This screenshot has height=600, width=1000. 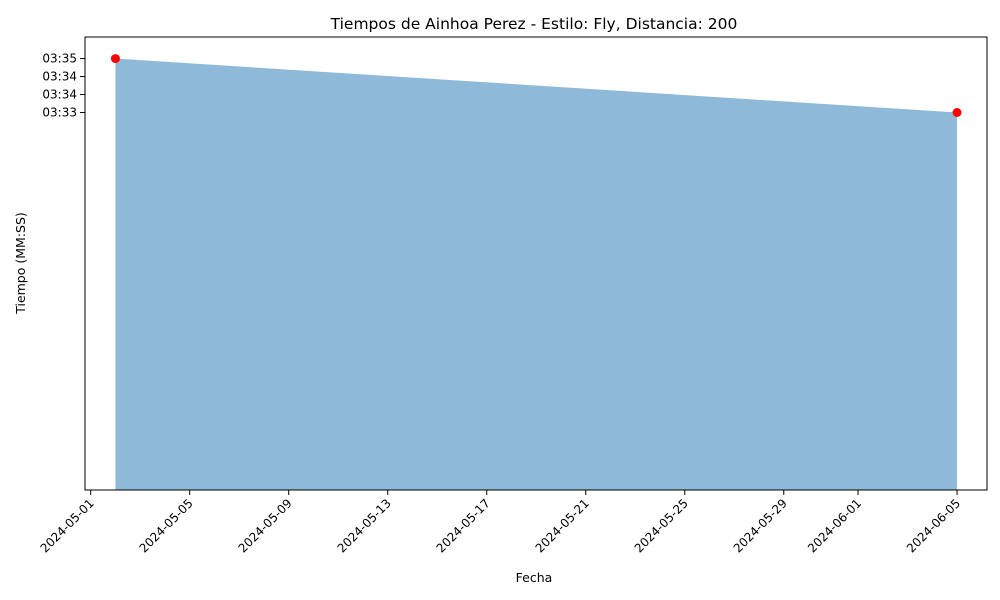 What do you see at coordinates (265, 525) in the screenshot?
I see `x-tick-label: 2024-05-09` at bounding box center [265, 525].